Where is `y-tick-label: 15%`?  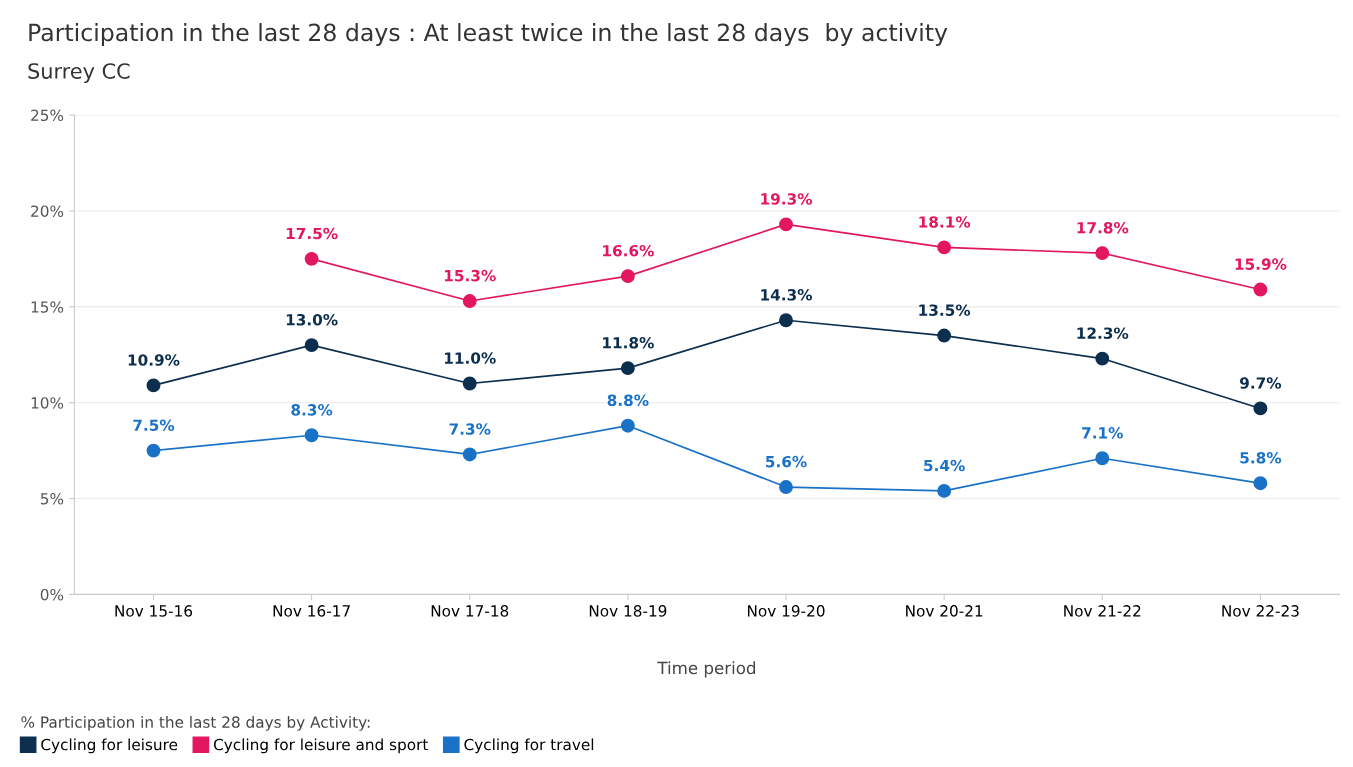 y-tick-label: 15% is located at coordinates (47, 307).